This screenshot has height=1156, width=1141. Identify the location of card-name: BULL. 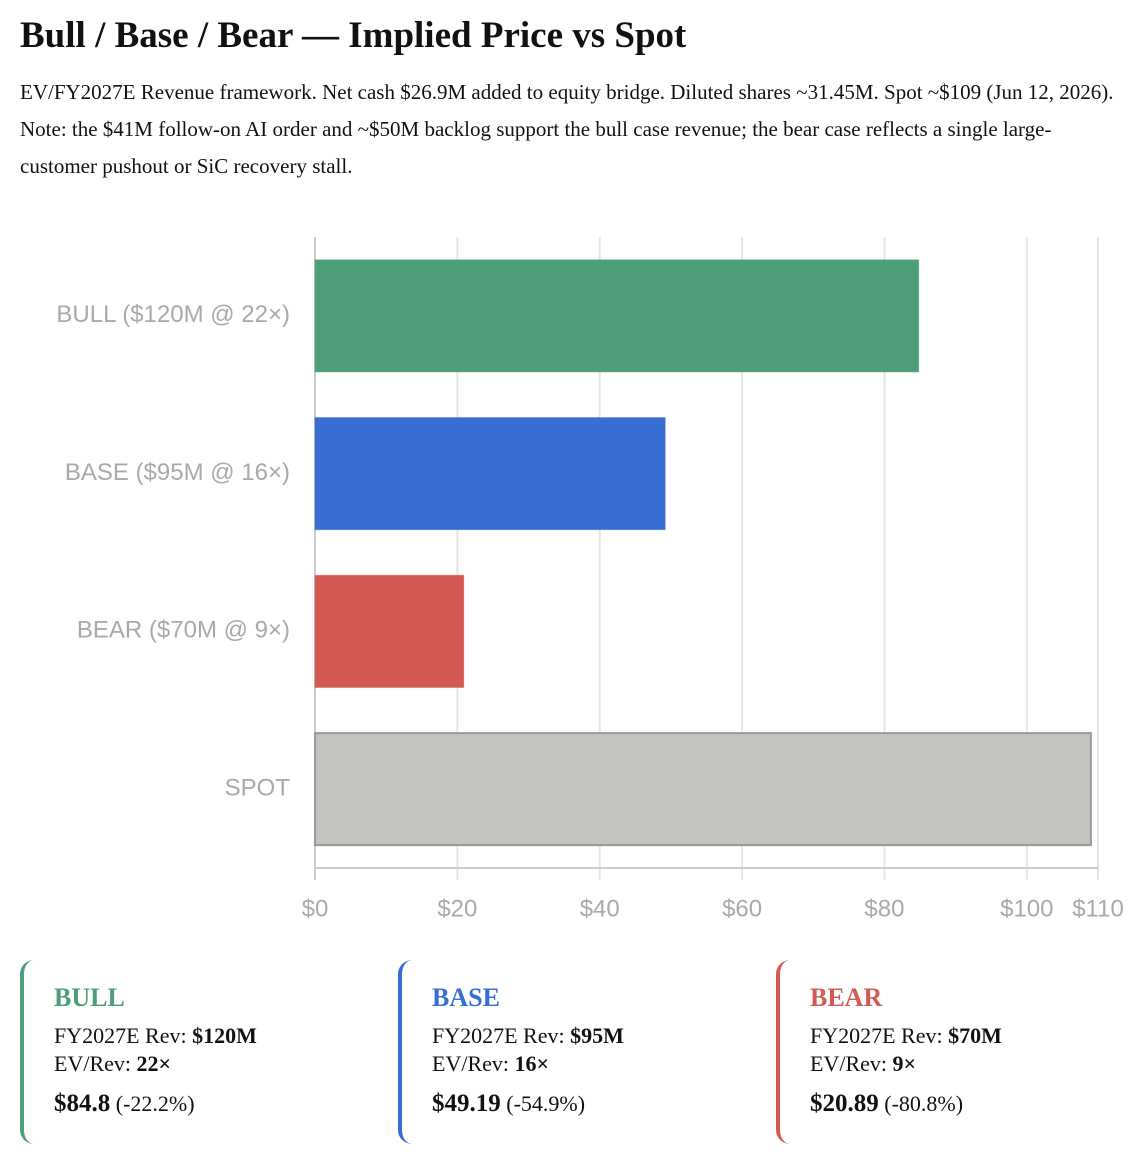
(89, 997).